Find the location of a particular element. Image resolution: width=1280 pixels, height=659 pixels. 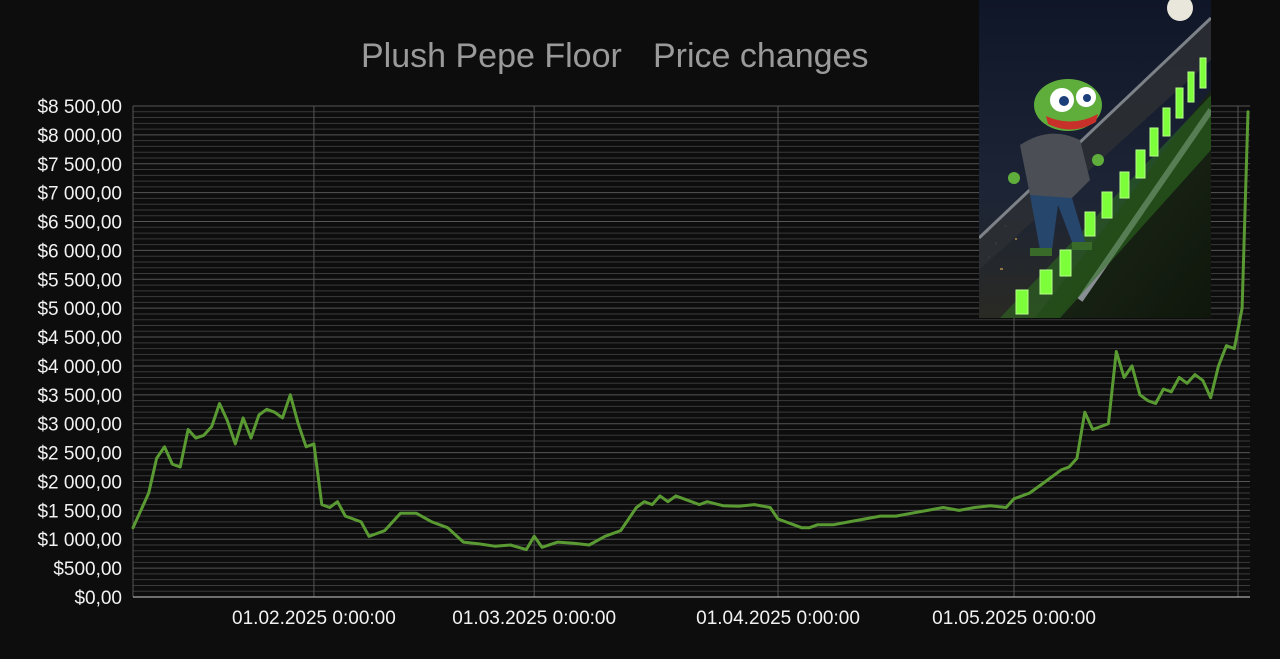

y-tick-label: $1 000,00 is located at coordinates (79, 540).